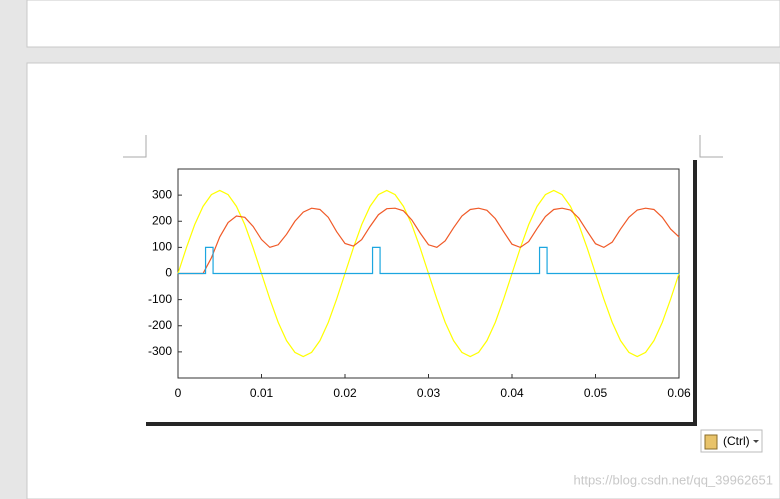 This screenshot has height=499, width=780. What do you see at coordinates (403, 24) in the screenshot?
I see `previous-page` at bounding box center [403, 24].